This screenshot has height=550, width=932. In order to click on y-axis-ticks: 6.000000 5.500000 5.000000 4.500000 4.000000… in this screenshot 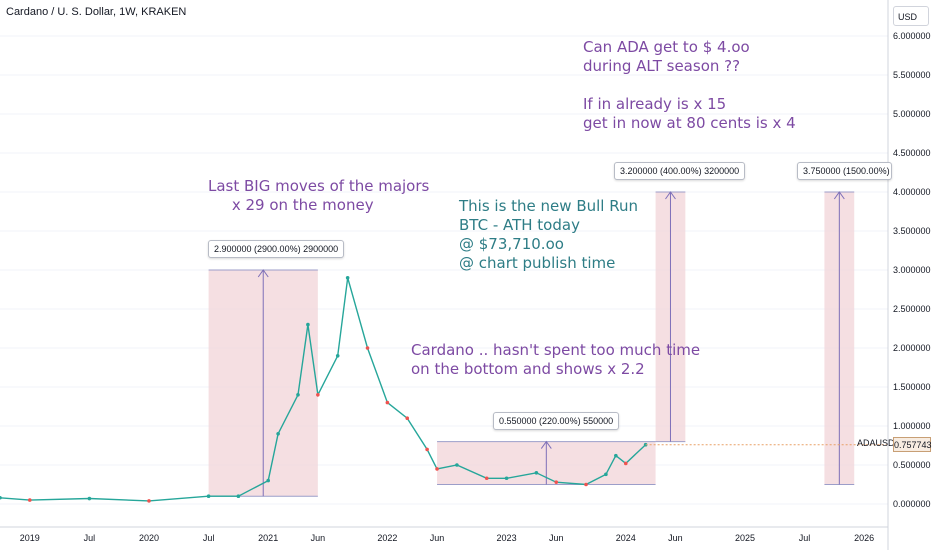, I will do `click(912, 270)`.